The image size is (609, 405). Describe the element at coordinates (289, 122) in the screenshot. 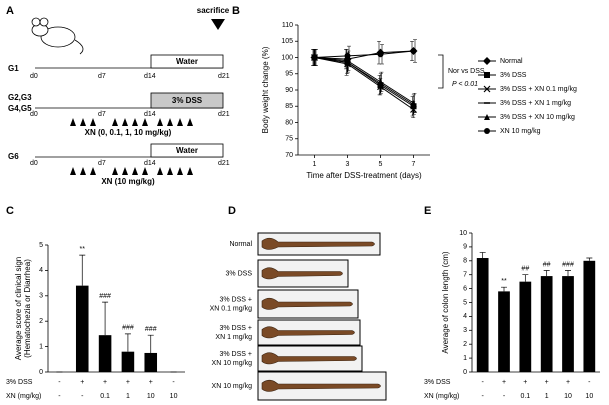

I see `y-tick-label: 80` at that location.